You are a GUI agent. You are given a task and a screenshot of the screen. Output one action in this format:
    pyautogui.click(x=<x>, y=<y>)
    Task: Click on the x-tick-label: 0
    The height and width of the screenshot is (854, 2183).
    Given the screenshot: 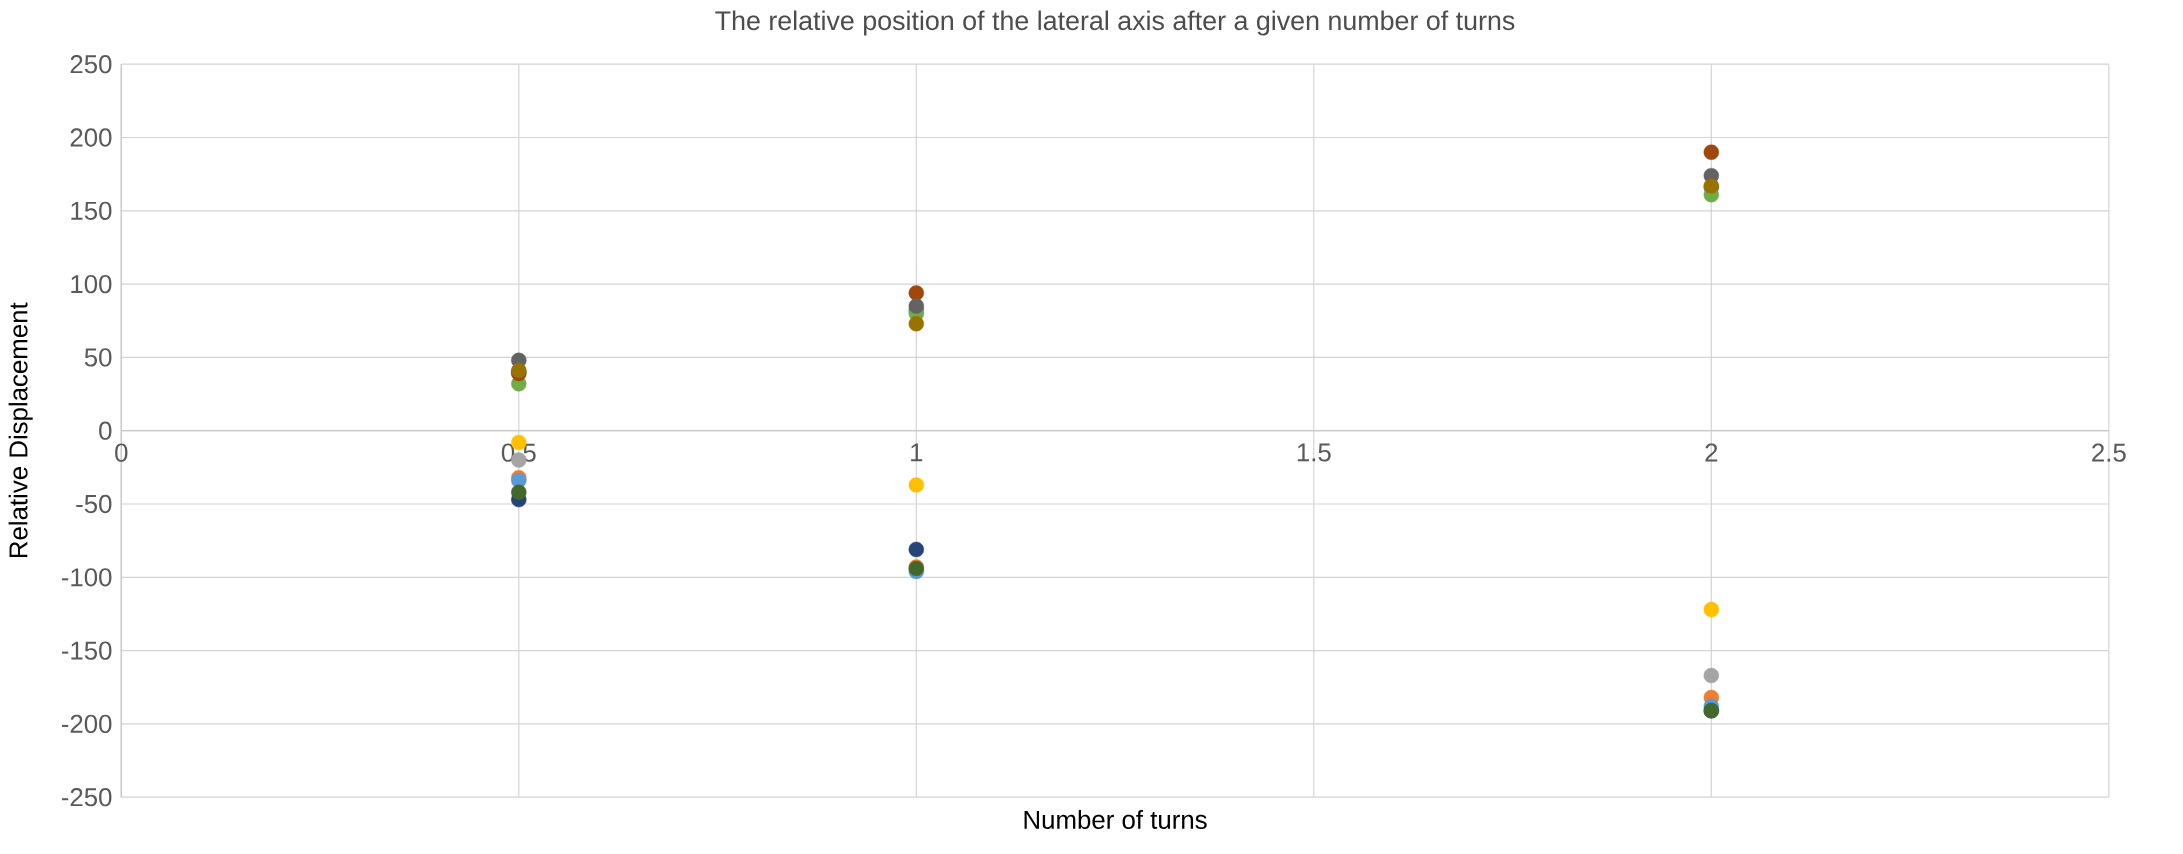 What is the action you would take?
    pyautogui.click(x=121, y=452)
    